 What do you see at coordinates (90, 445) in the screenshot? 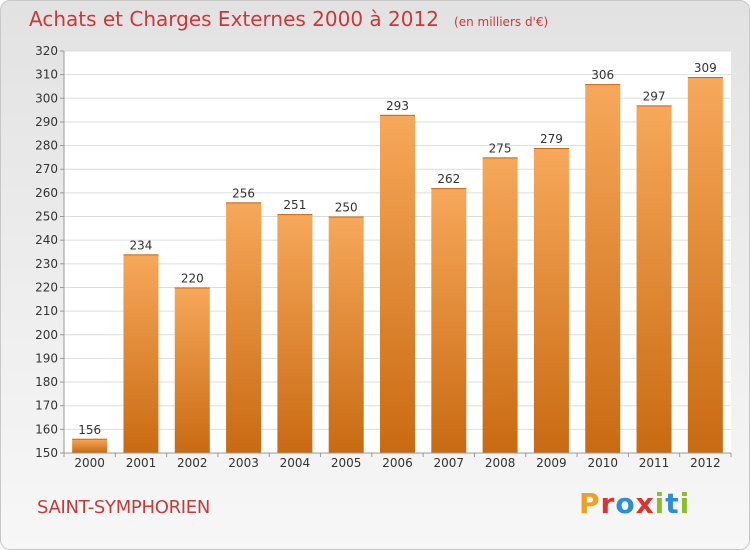
I see `bar-2000` at bounding box center [90, 445].